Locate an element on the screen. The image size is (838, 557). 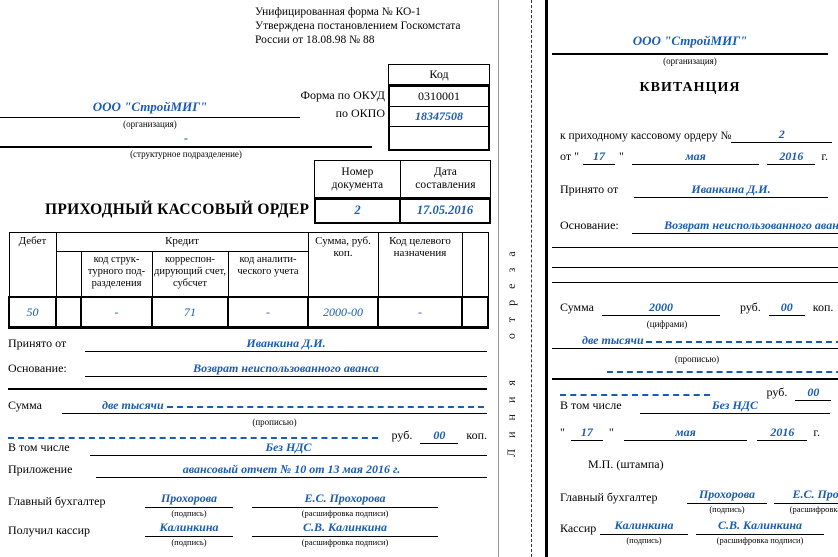
okud-value: 0310001 is located at coordinates (439, 96).